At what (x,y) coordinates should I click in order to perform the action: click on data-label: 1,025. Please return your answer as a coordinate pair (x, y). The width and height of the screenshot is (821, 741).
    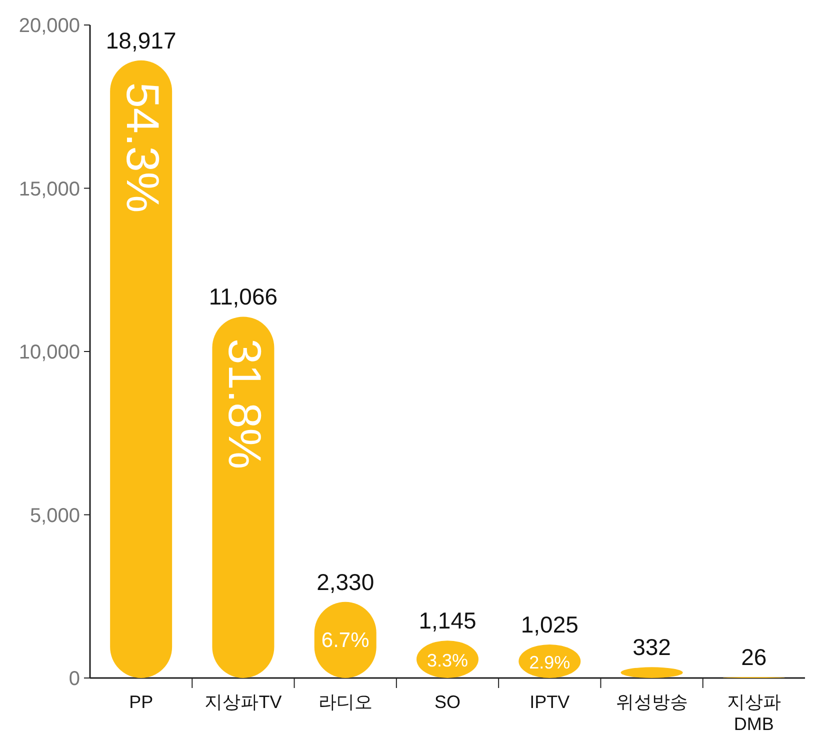
    Looking at the image, I should click on (549, 625).